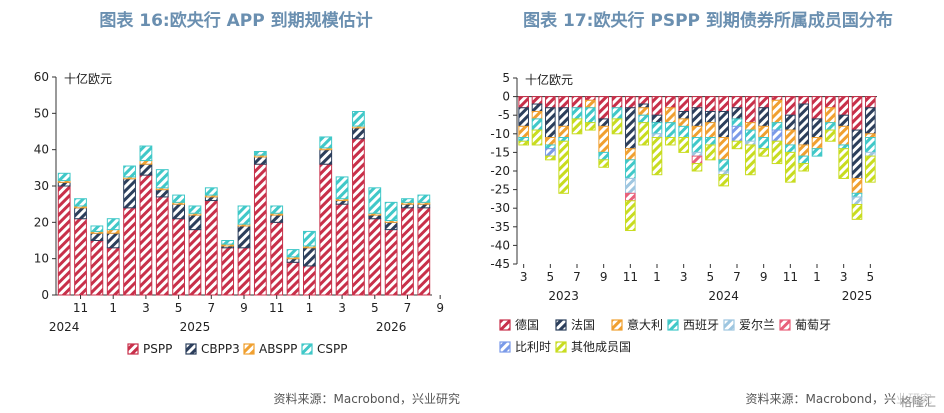  I want to click on legend-label: PSPP, so click(157, 349).